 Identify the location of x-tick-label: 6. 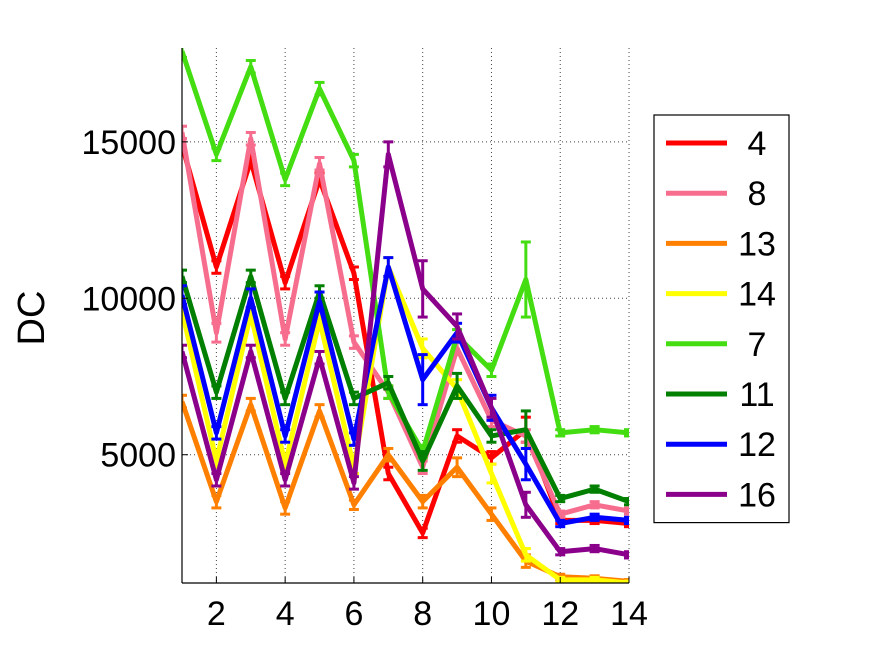
(353, 614).